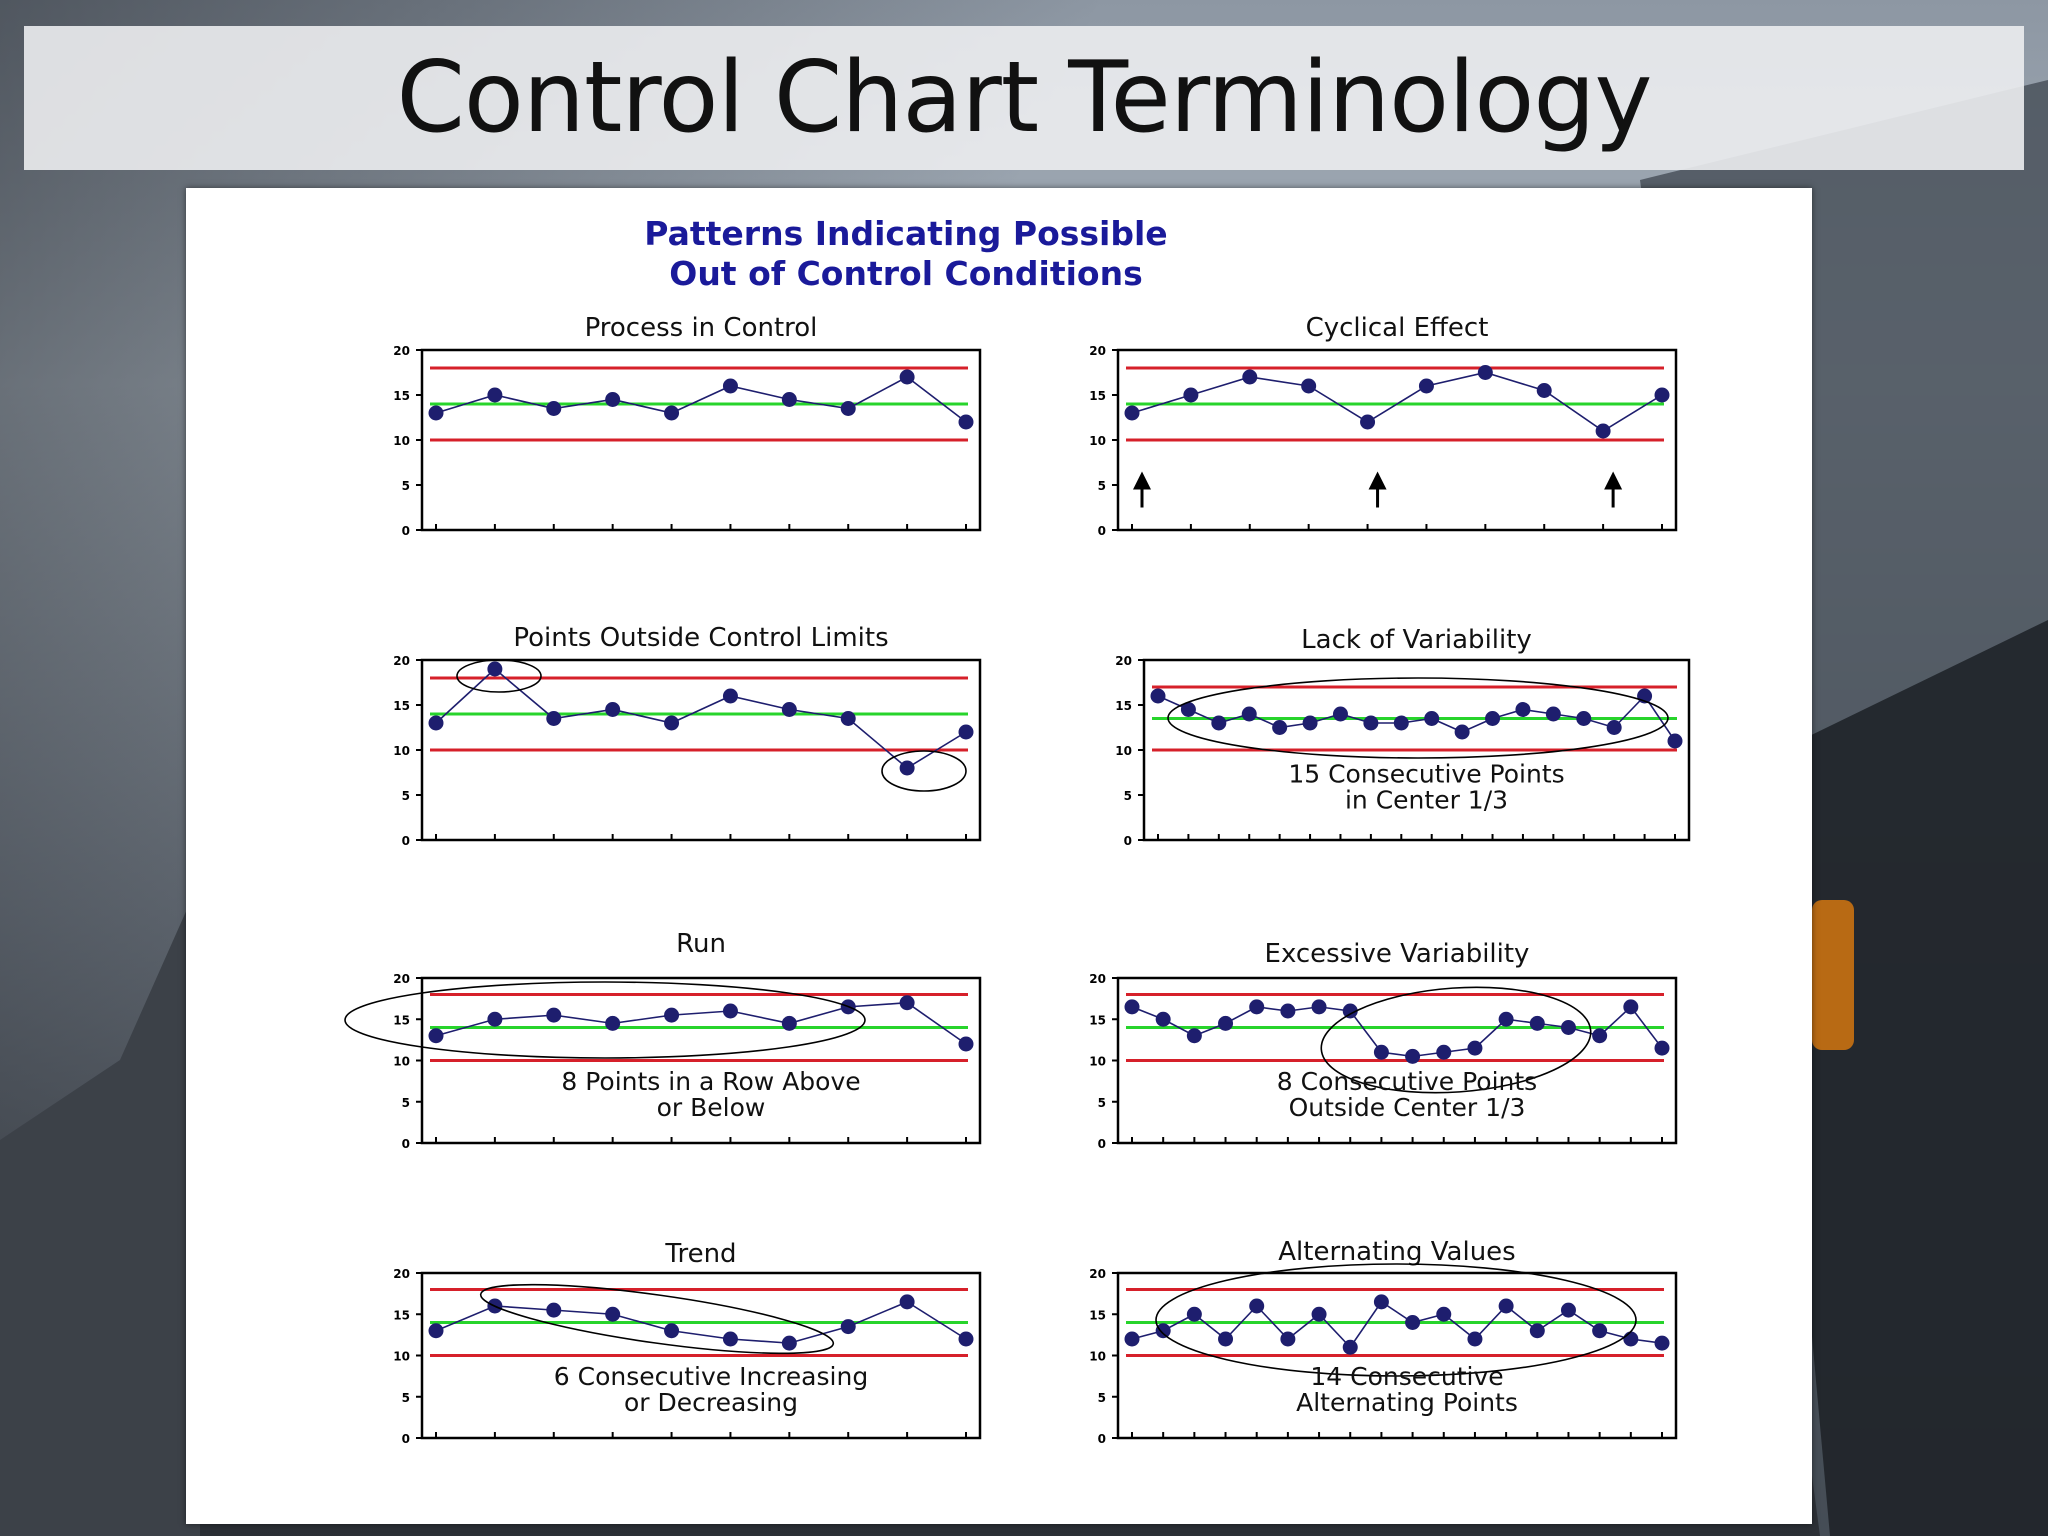  I want to click on panel-header-line1: Patterns Indicating Possible, so click(906, 233).